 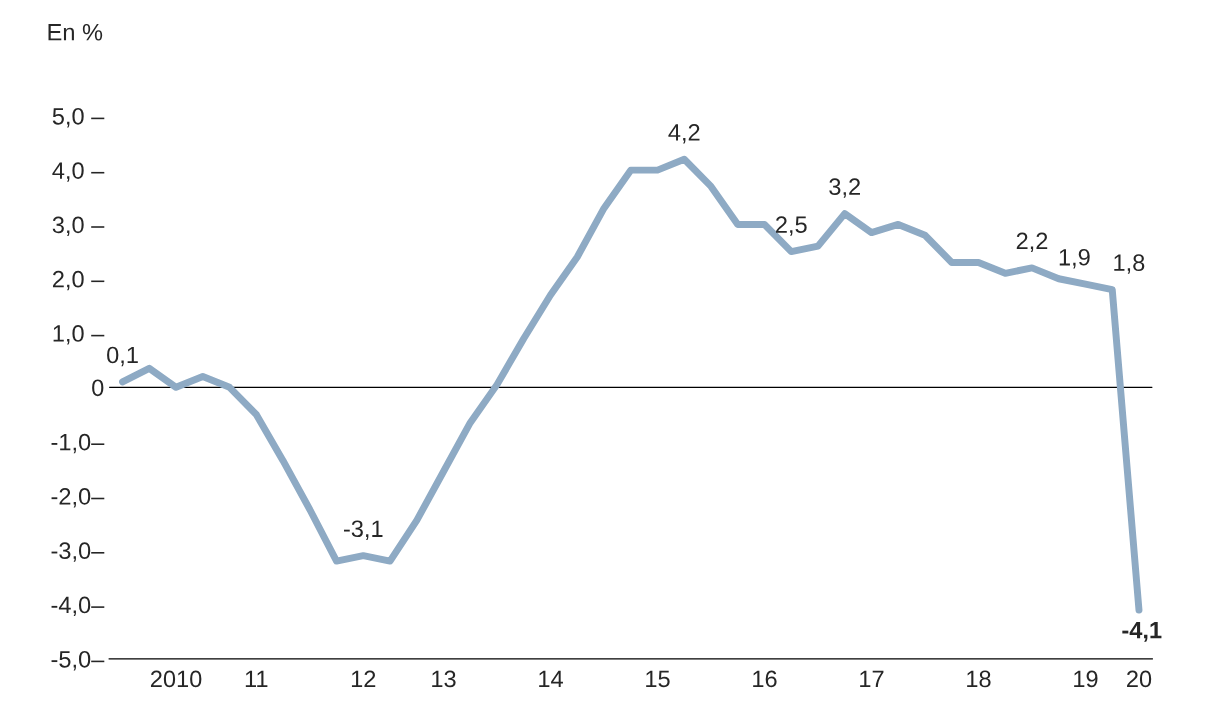 What do you see at coordinates (658, 679) in the screenshot?
I see `x-tick-label: 15` at bounding box center [658, 679].